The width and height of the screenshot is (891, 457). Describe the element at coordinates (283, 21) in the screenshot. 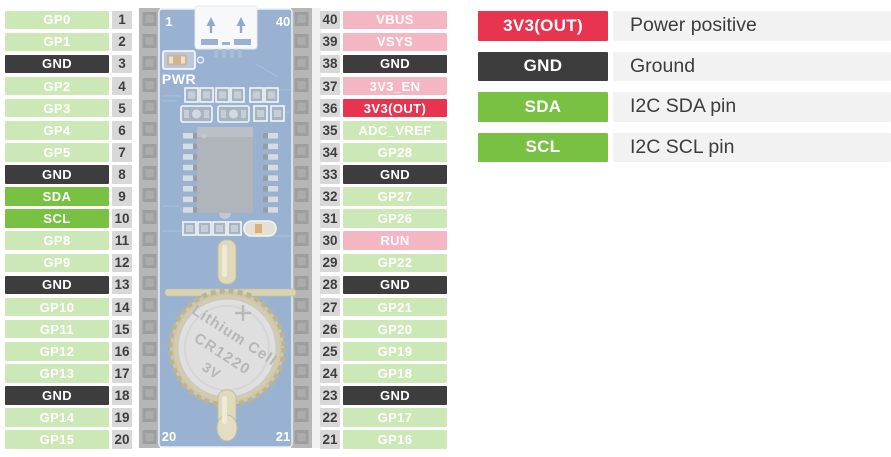

I see `board-corner-pin40: 40` at that location.